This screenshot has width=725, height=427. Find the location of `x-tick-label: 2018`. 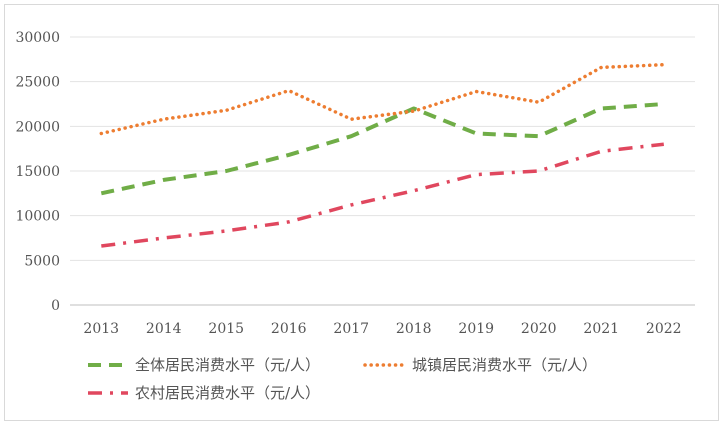

x-tick-label: 2018 is located at coordinates (414, 329).